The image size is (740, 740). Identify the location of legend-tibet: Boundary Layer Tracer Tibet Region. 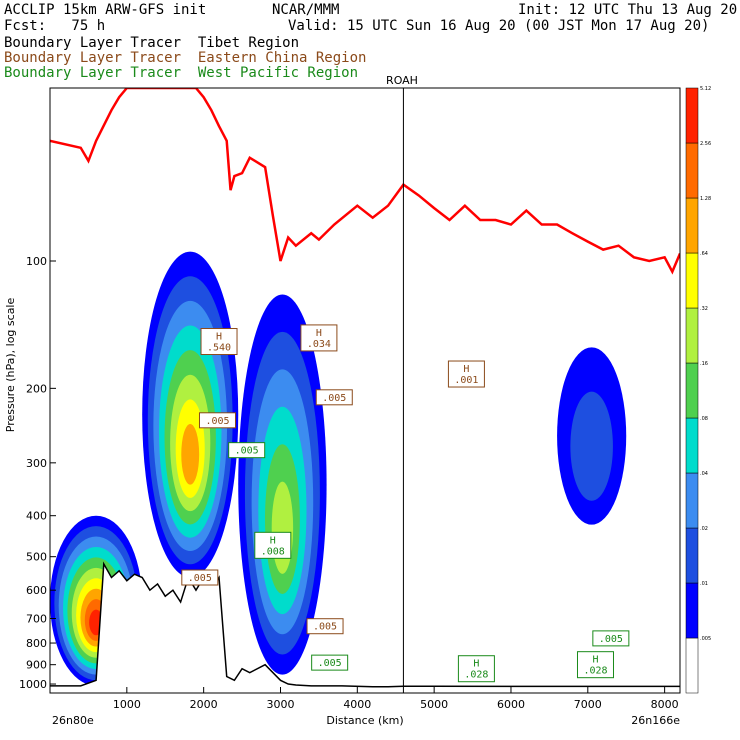
(152, 43).